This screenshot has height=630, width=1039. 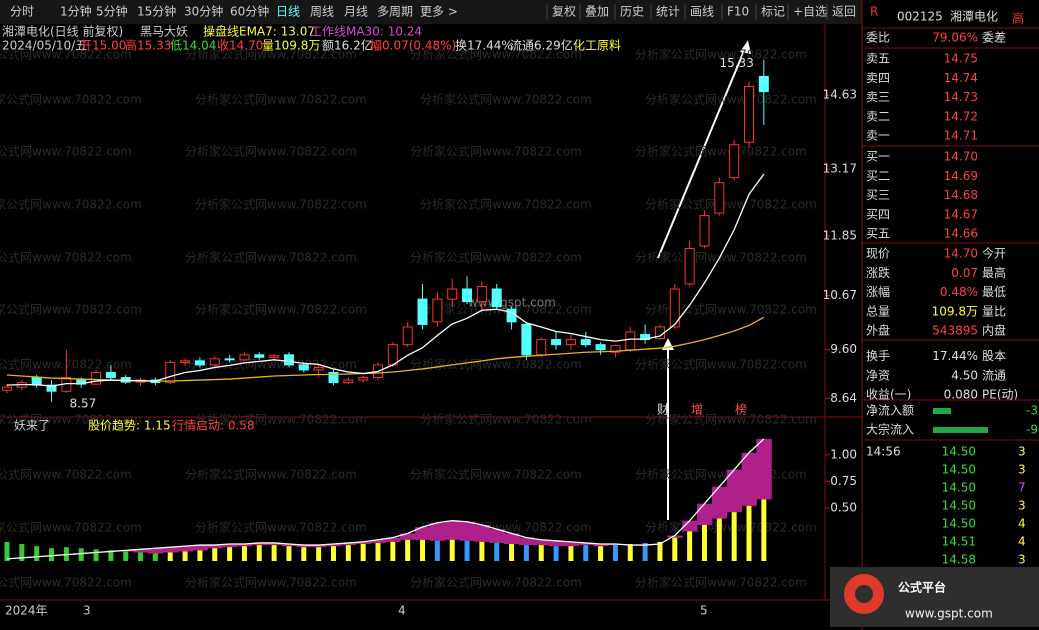 I want to click on tool-button: 历史, so click(x=632, y=12).